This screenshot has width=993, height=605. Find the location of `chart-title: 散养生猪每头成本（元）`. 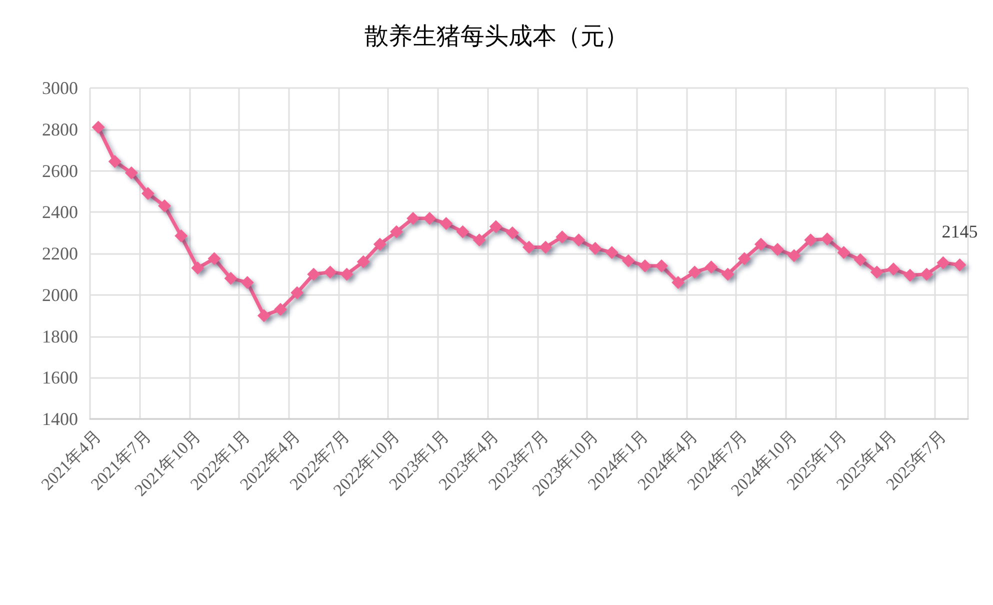

chart-title: 散养生猪每头成本（元） is located at coordinates (496, 36).